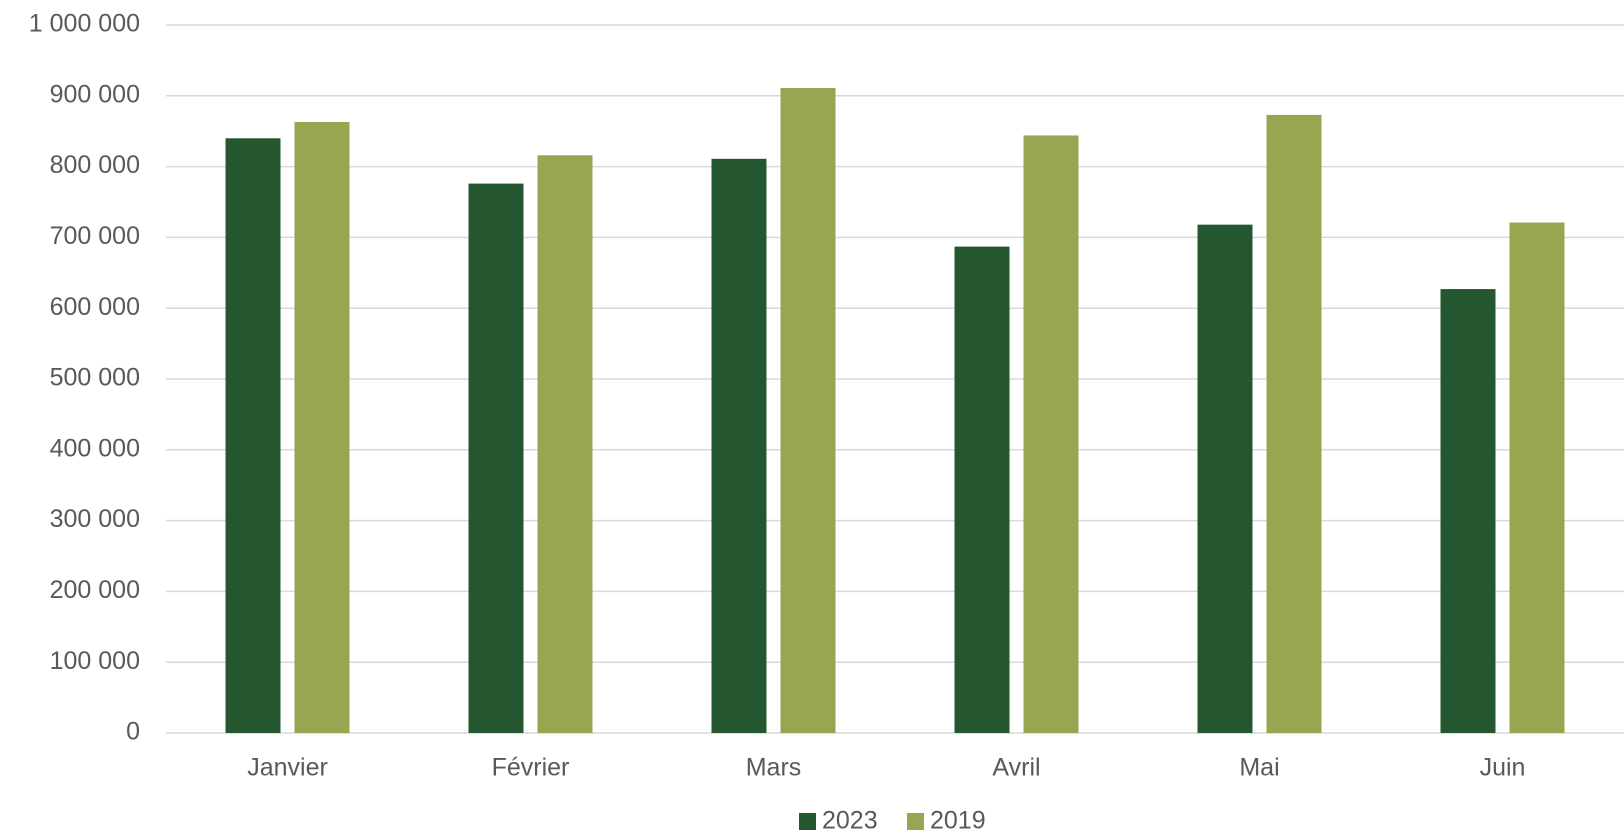  Describe the element at coordinates (95, 590) in the screenshot. I see `y-tick-label: 200 000` at that location.